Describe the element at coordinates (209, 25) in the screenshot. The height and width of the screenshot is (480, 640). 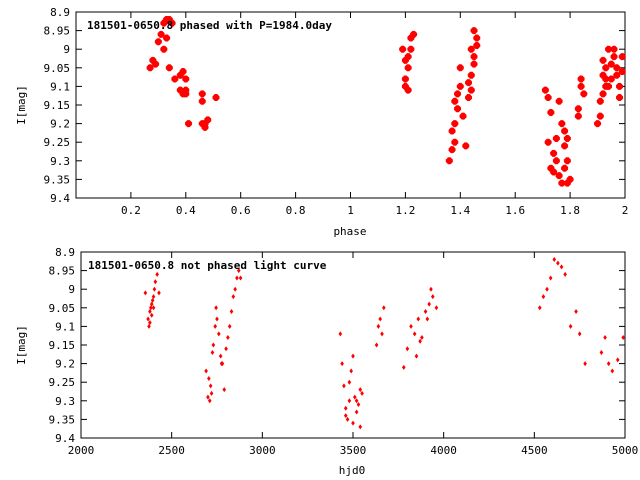
I see `chart-title: 181501-0650.8 phased with P=1984.0day` at that location.